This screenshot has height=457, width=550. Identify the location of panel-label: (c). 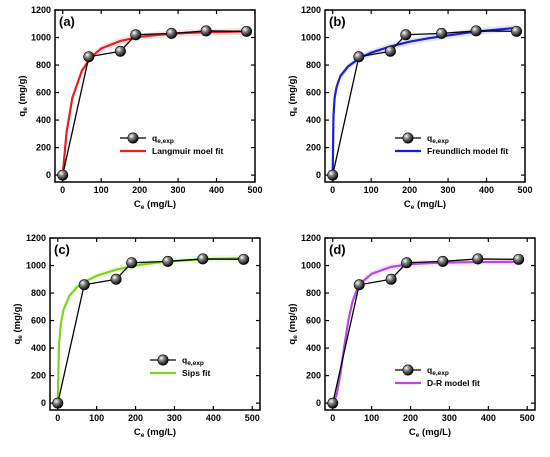
(62, 249).